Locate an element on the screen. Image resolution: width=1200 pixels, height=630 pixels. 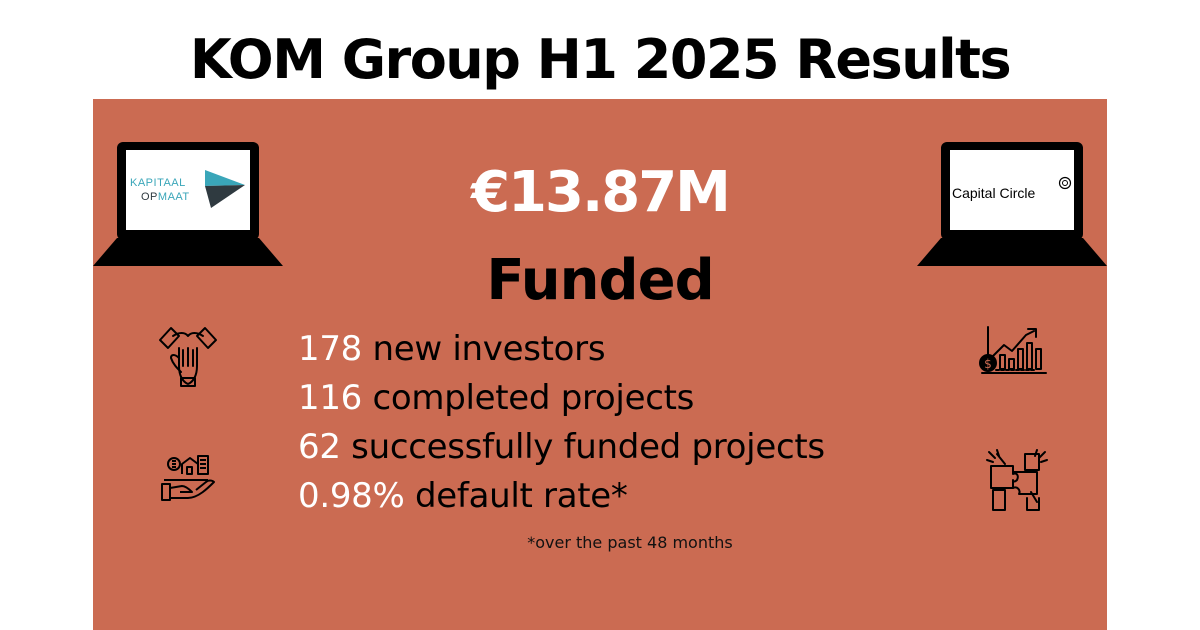
stat-default-rate: 0.98% default rate* is located at coordinates (561, 496).